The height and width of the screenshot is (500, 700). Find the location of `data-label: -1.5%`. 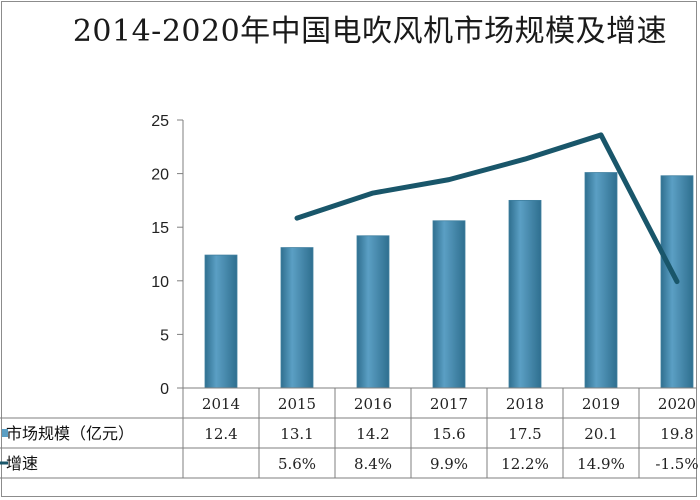

data-label: -1.5% is located at coordinates (676, 464).